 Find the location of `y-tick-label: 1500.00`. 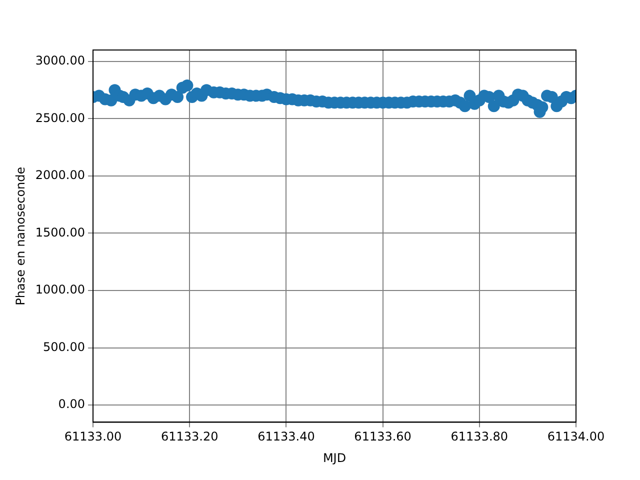

y-tick-label: 1500.00 is located at coordinates (60, 232).